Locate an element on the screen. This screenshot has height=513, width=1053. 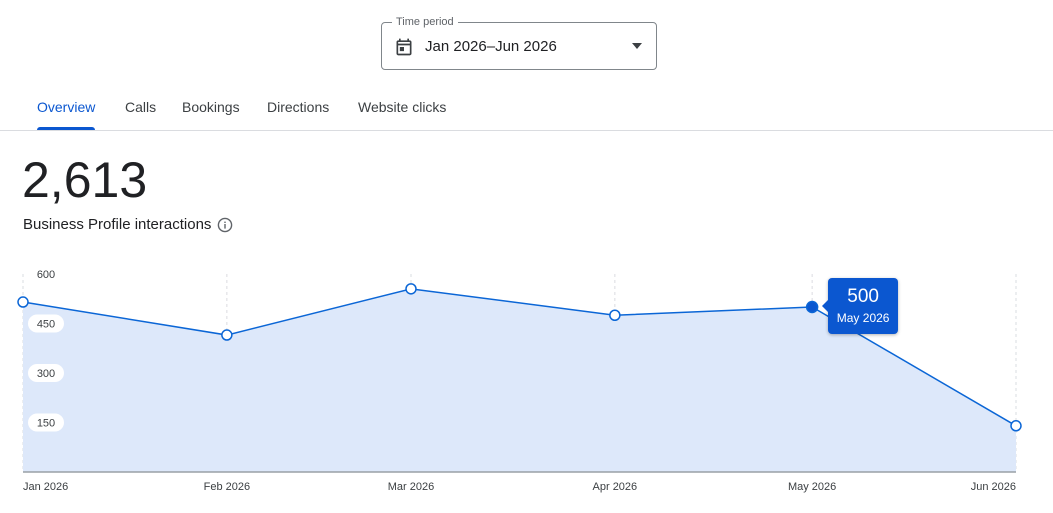
tab-calls: Calls is located at coordinates (141, 107).